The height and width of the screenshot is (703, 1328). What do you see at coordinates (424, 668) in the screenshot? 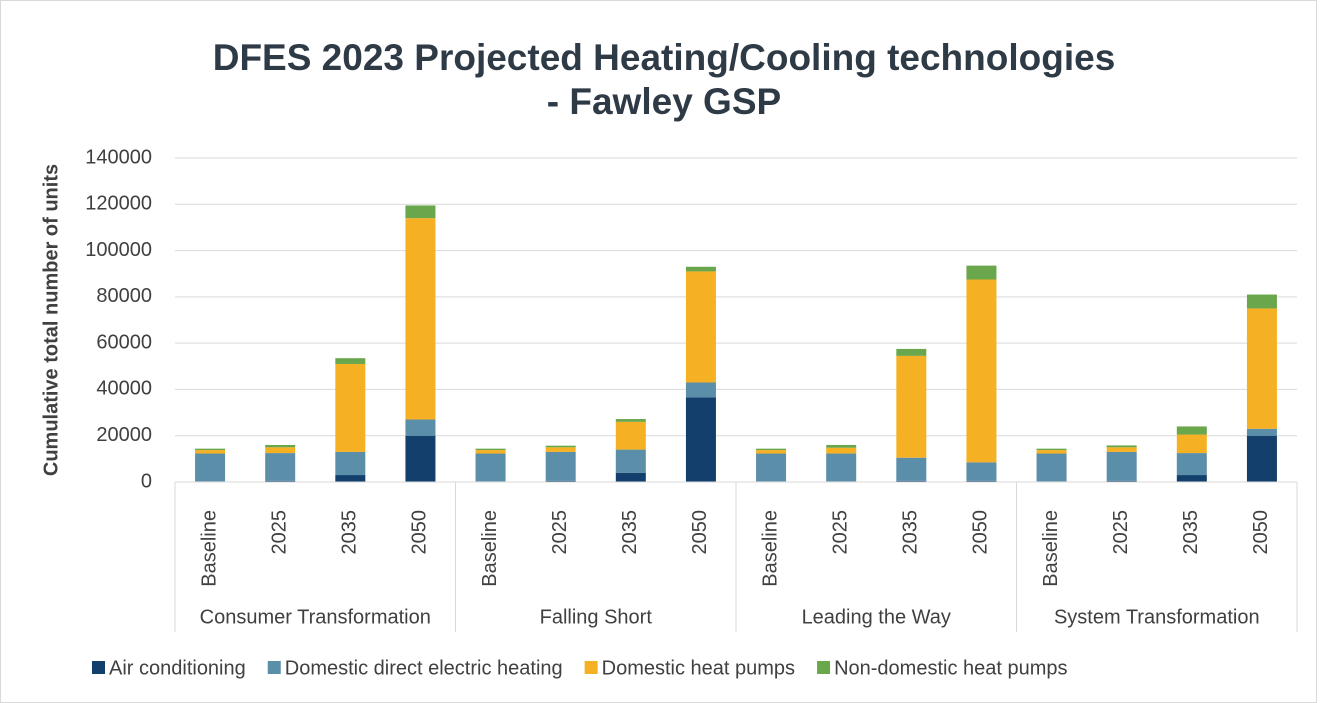
I see `legend-label: Domestic direct electric heating` at bounding box center [424, 668].